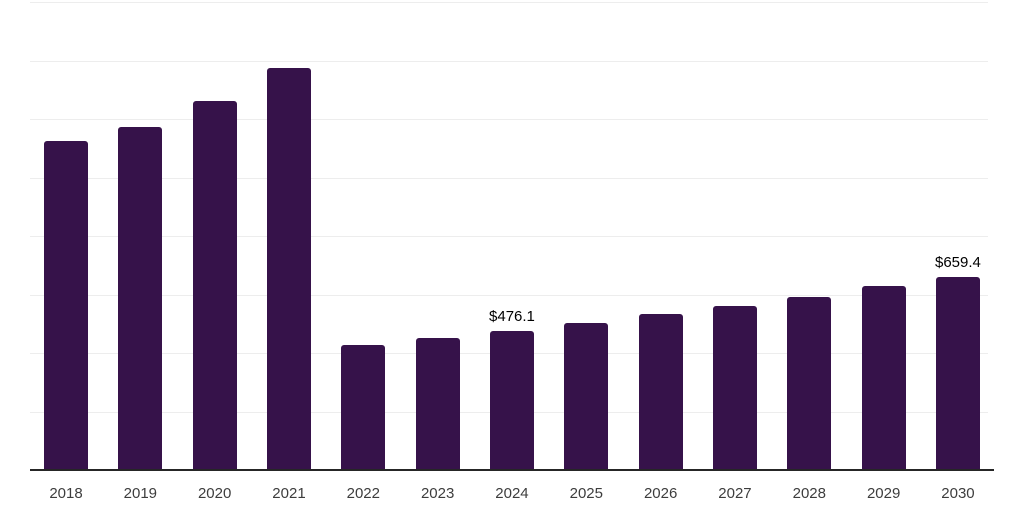 The height and width of the screenshot is (512, 1024). Describe the element at coordinates (512, 493) in the screenshot. I see `x-axis-tick-label: 2024` at that location.